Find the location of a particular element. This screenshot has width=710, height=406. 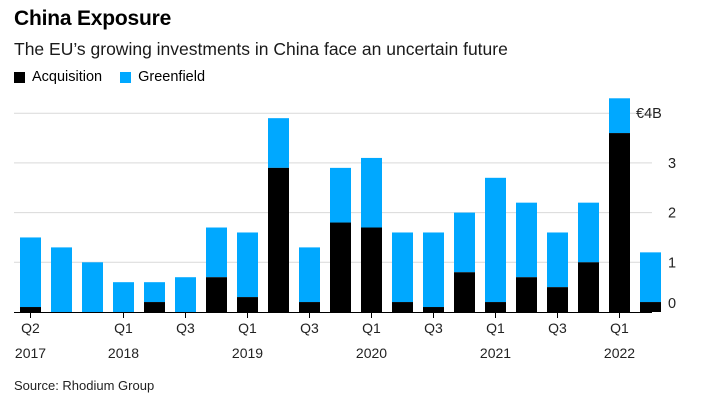

legend-label-greenfield: Greenfield is located at coordinates (172, 77).